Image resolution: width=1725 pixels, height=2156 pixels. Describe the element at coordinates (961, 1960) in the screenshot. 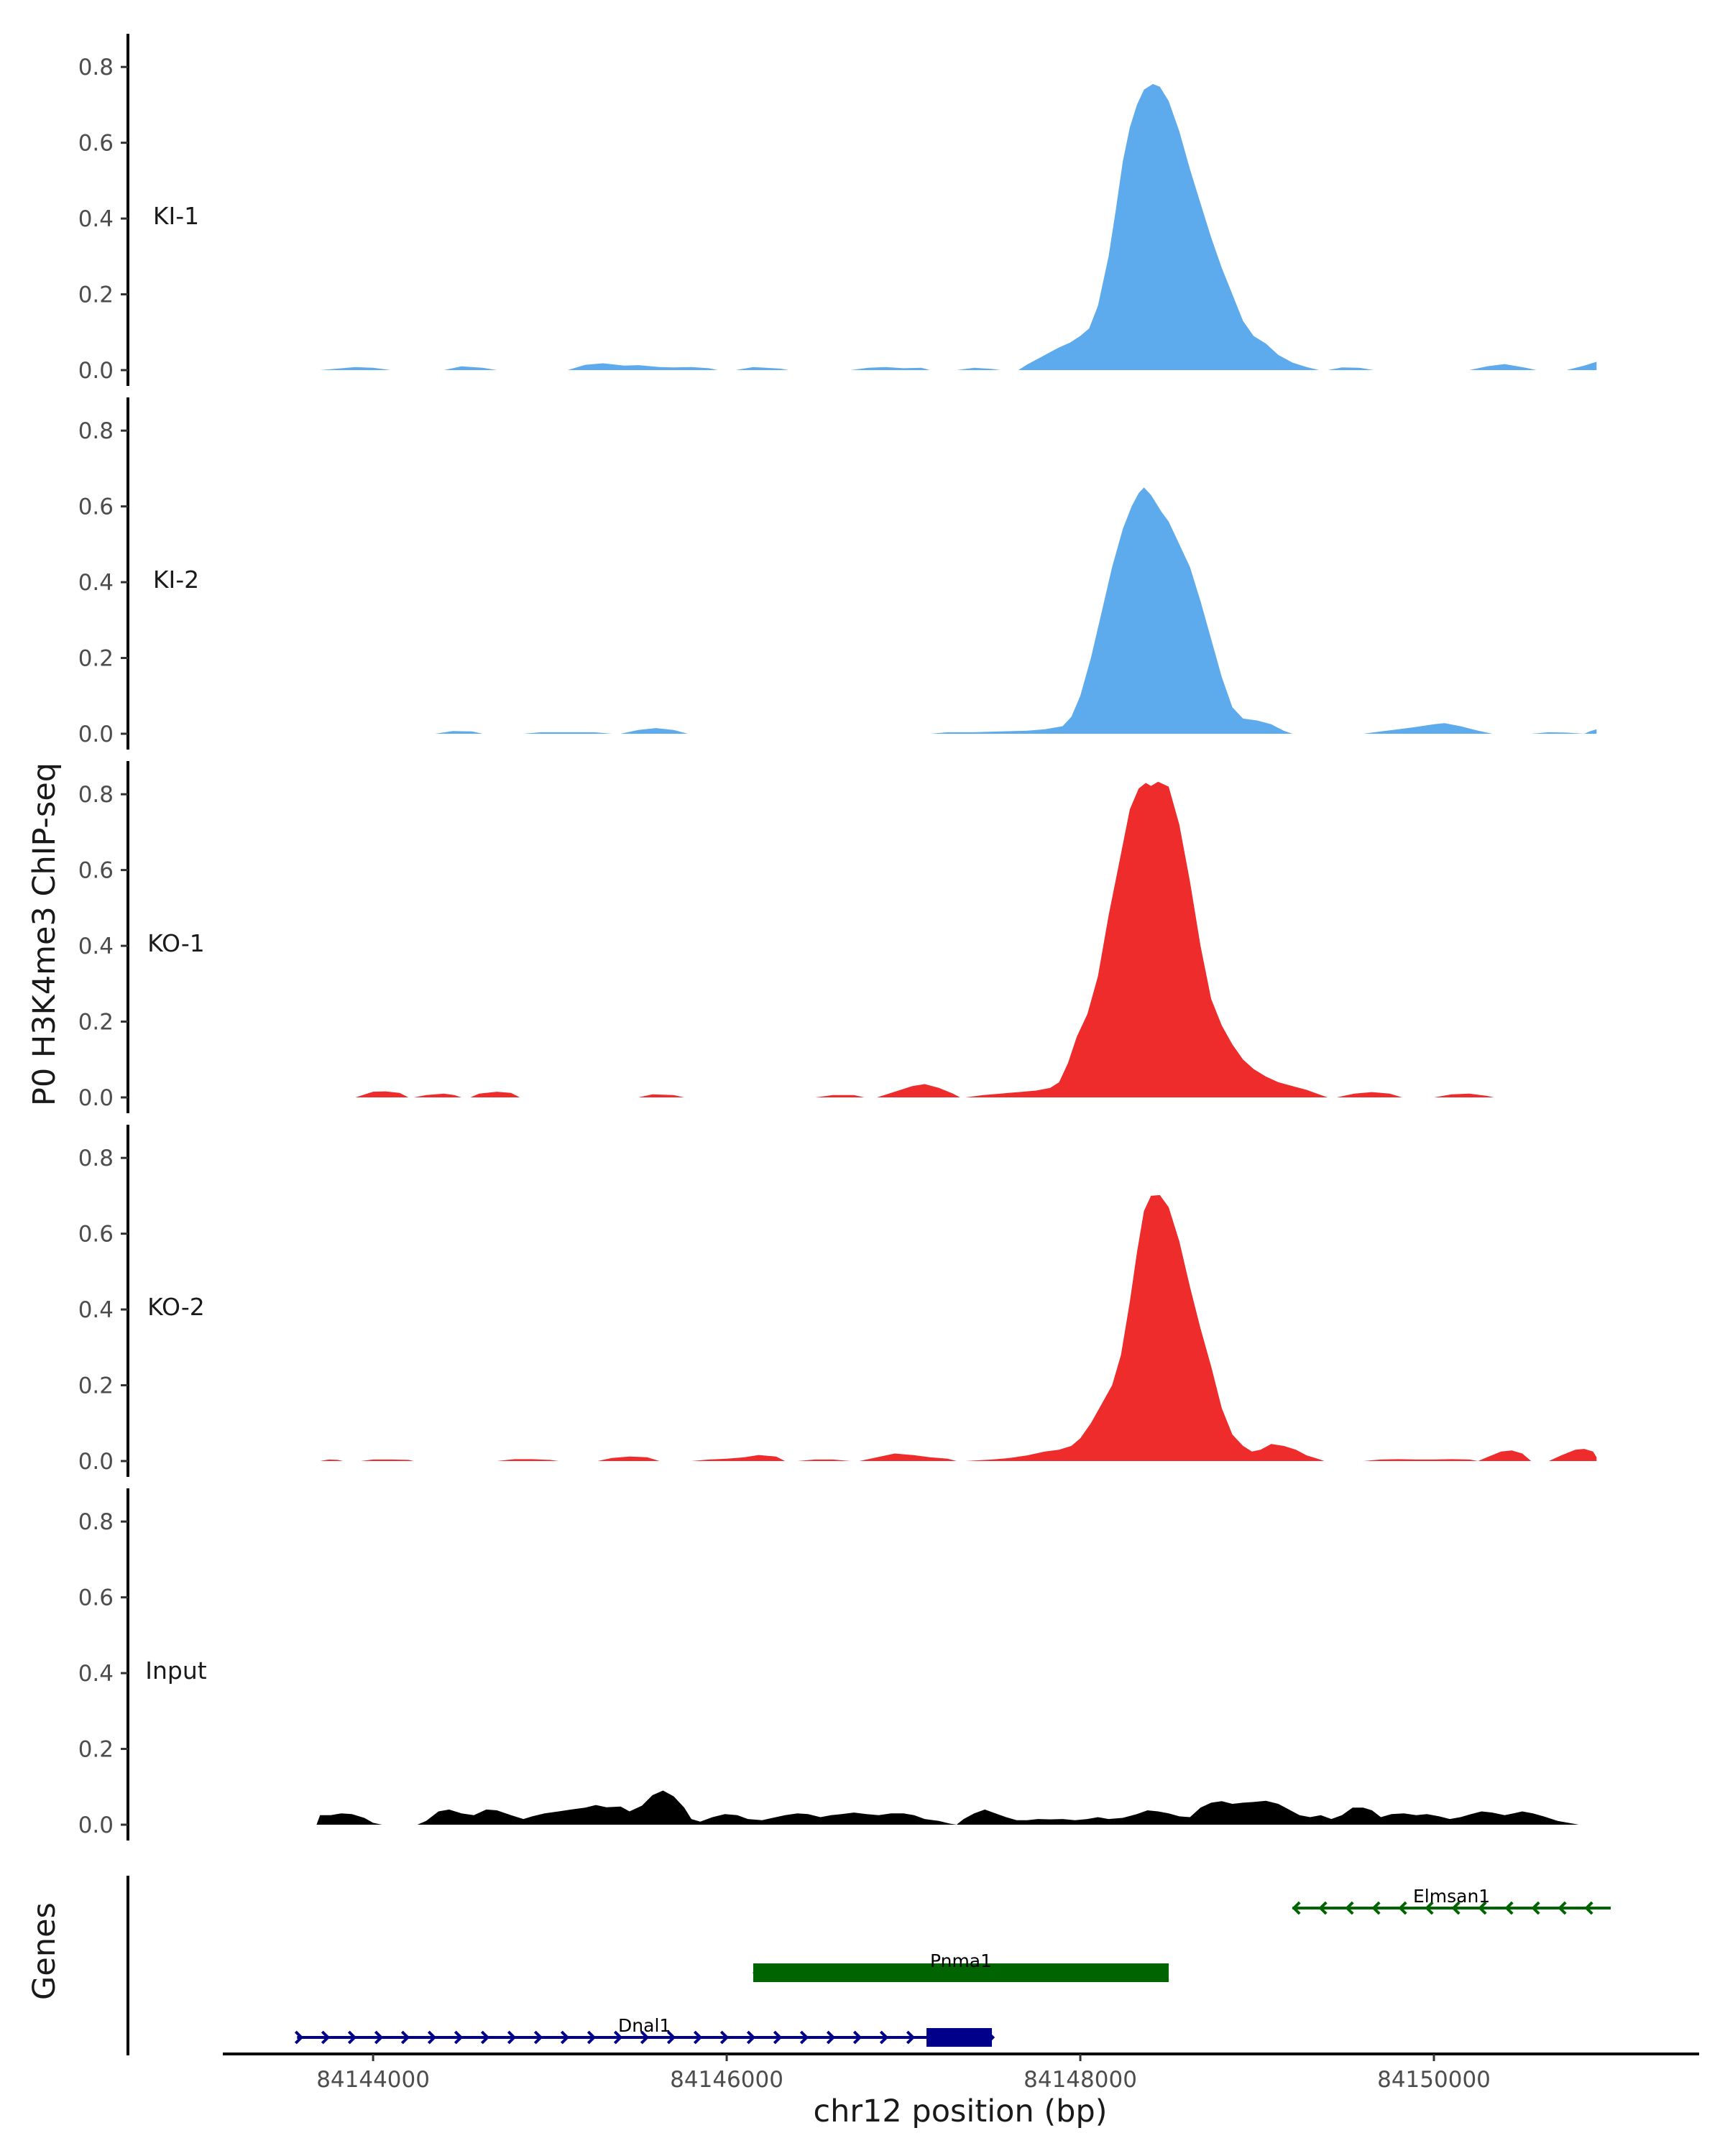

I see `gene-label: Pnma1` at that location.